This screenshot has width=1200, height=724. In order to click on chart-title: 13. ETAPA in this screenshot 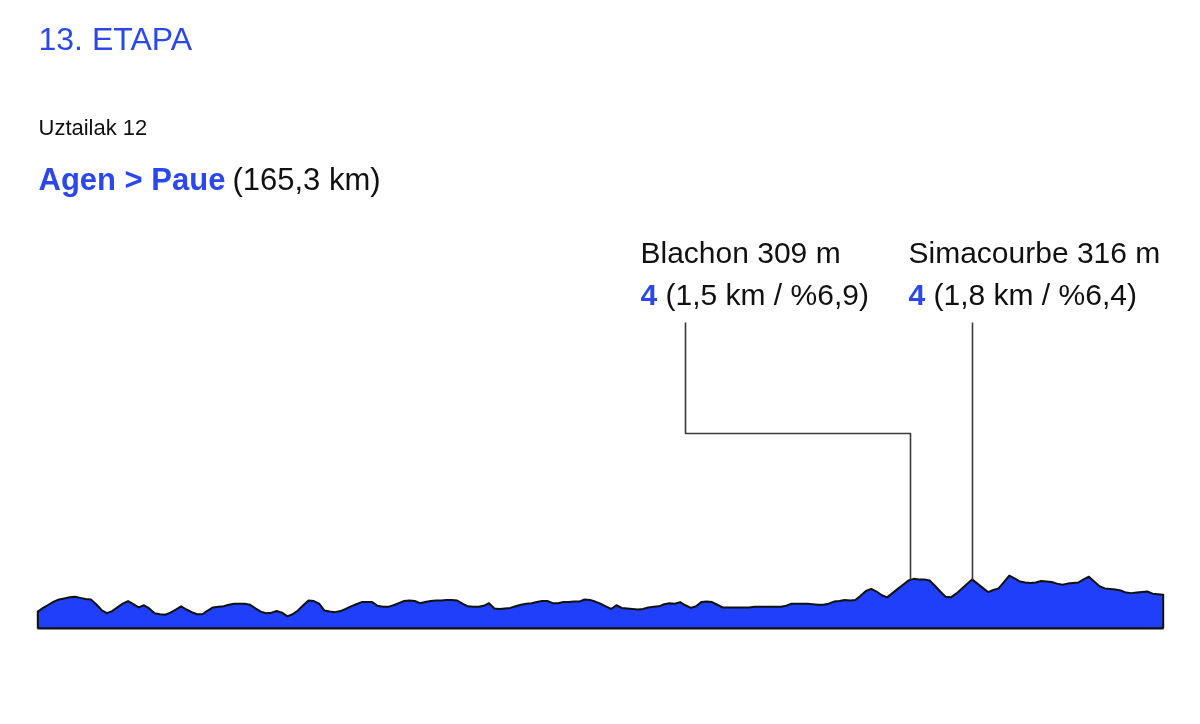, I will do `click(115, 39)`.